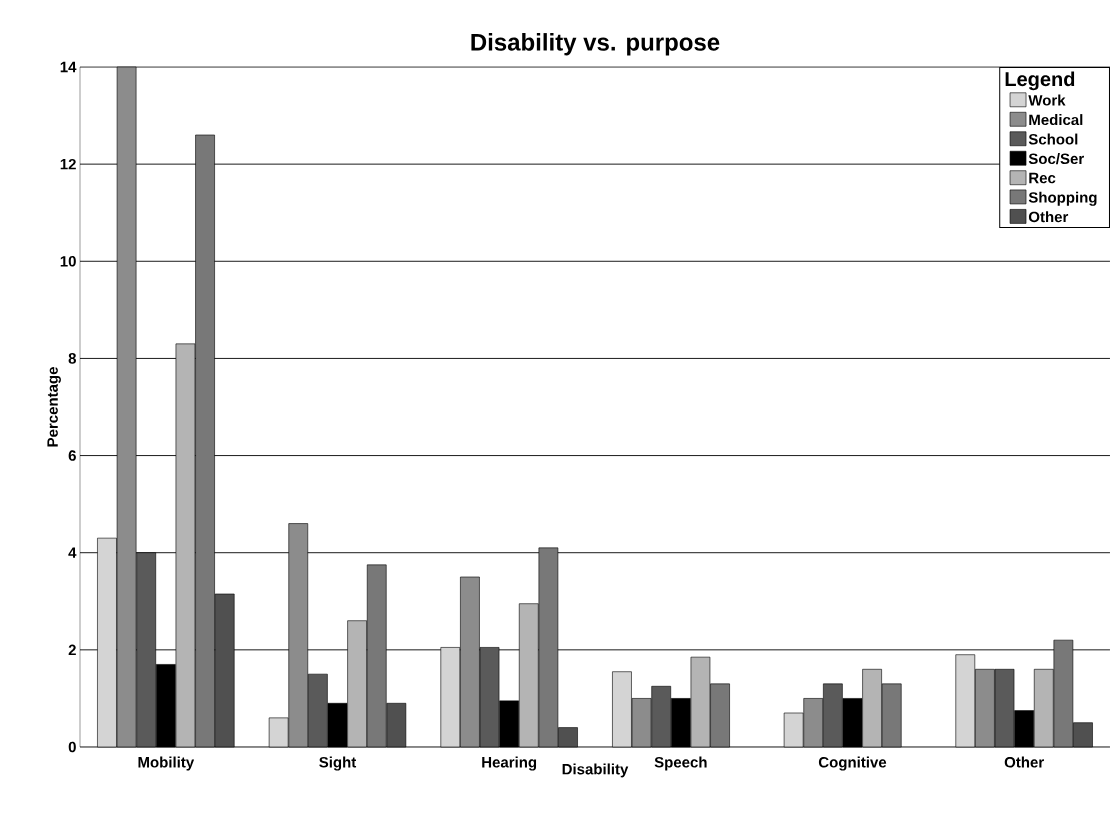 Image resolution: width=1111 pixels, height=822 pixels. What do you see at coordinates (166, 763) in the screenshot?
I see `x-tick-label: Mobility` at bounding box center [166, 763].